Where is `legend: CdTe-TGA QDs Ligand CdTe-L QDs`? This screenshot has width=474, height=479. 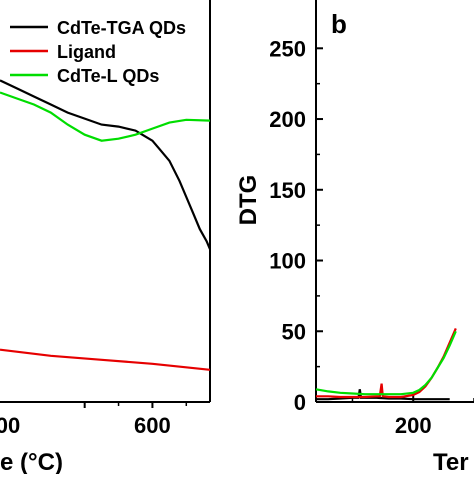
legend: CdTe-TGA QDs Ligand CdTe-L QDs is located at coordinates (98, 52).